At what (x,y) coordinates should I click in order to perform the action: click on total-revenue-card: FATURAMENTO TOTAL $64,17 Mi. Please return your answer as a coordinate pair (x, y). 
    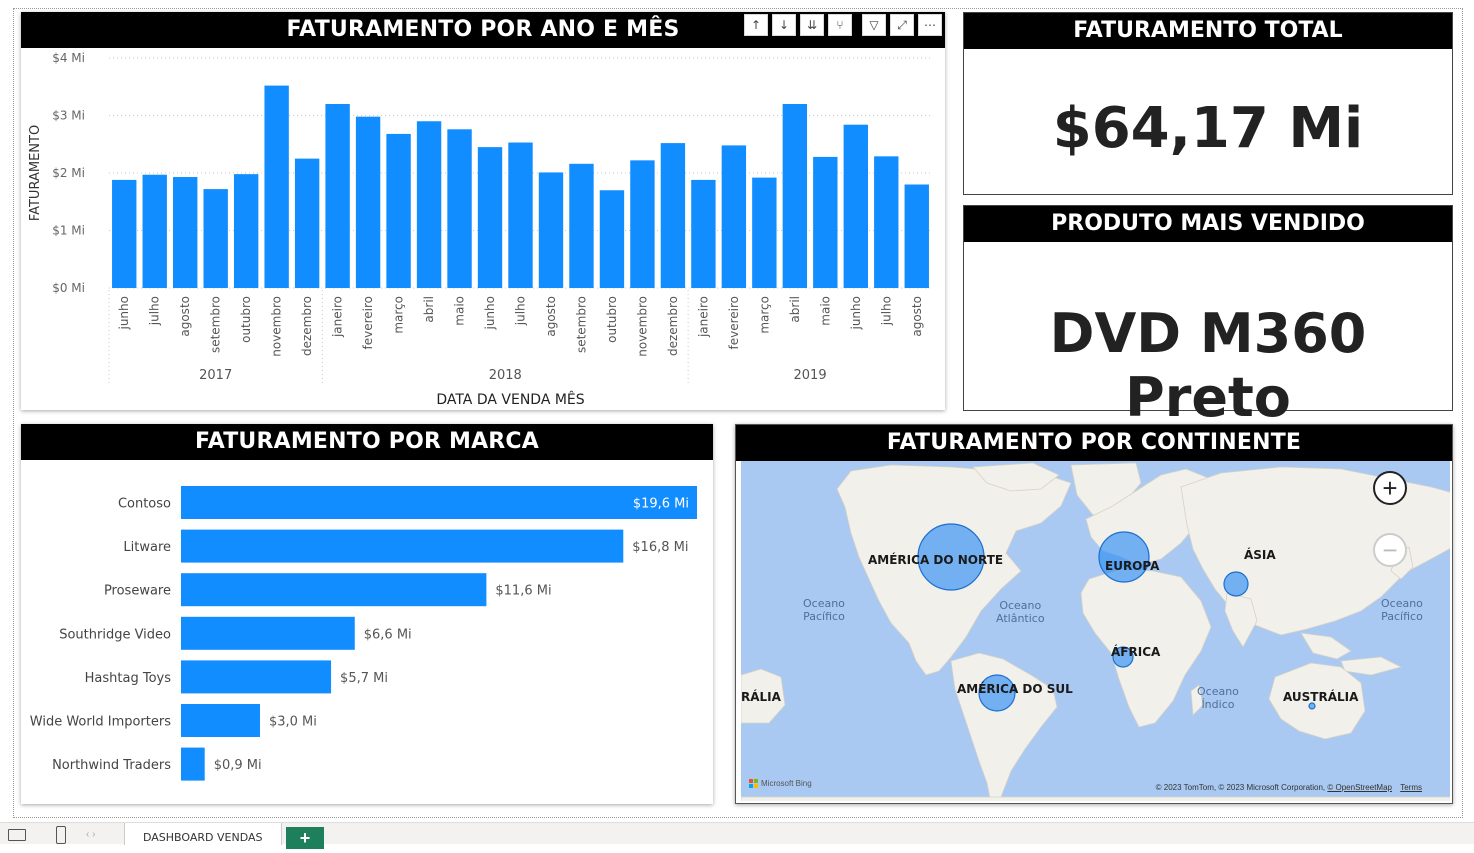
    Looking at the image, I should click on (1208, 103).